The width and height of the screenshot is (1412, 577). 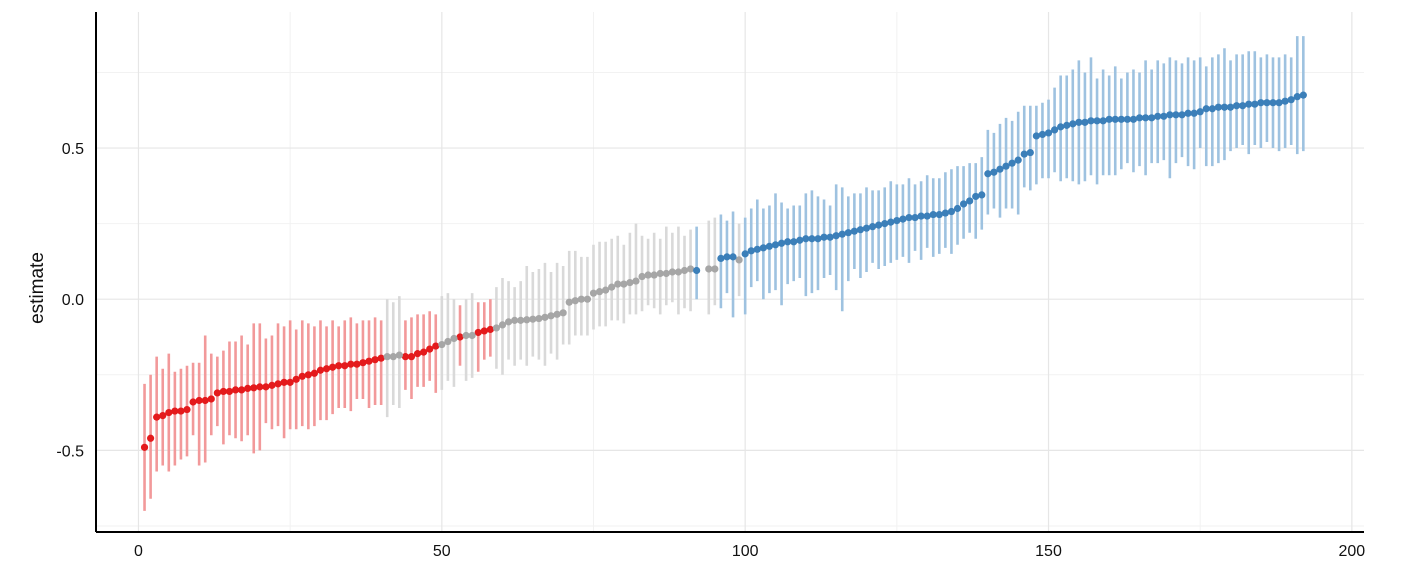 What do you see at coordinates (70, 451) in the screenshot?
I see `y-tick-label: -0.5` at bounding box center [70, 451].